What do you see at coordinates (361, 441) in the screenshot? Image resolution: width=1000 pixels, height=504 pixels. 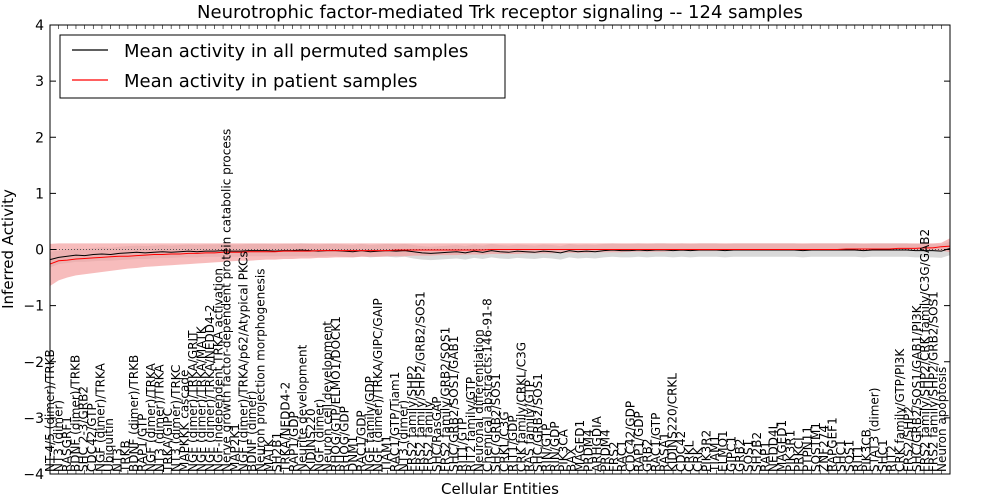 I see `x-tick-label: RAC1/GDP` at bounding box center [361, 441].